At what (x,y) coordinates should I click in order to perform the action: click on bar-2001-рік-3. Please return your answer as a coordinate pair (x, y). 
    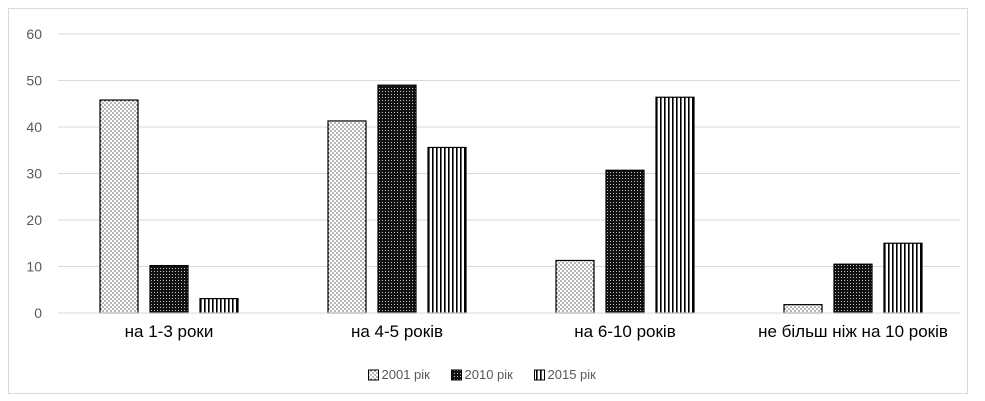
    Looking at the image, I should click on (803, 309).